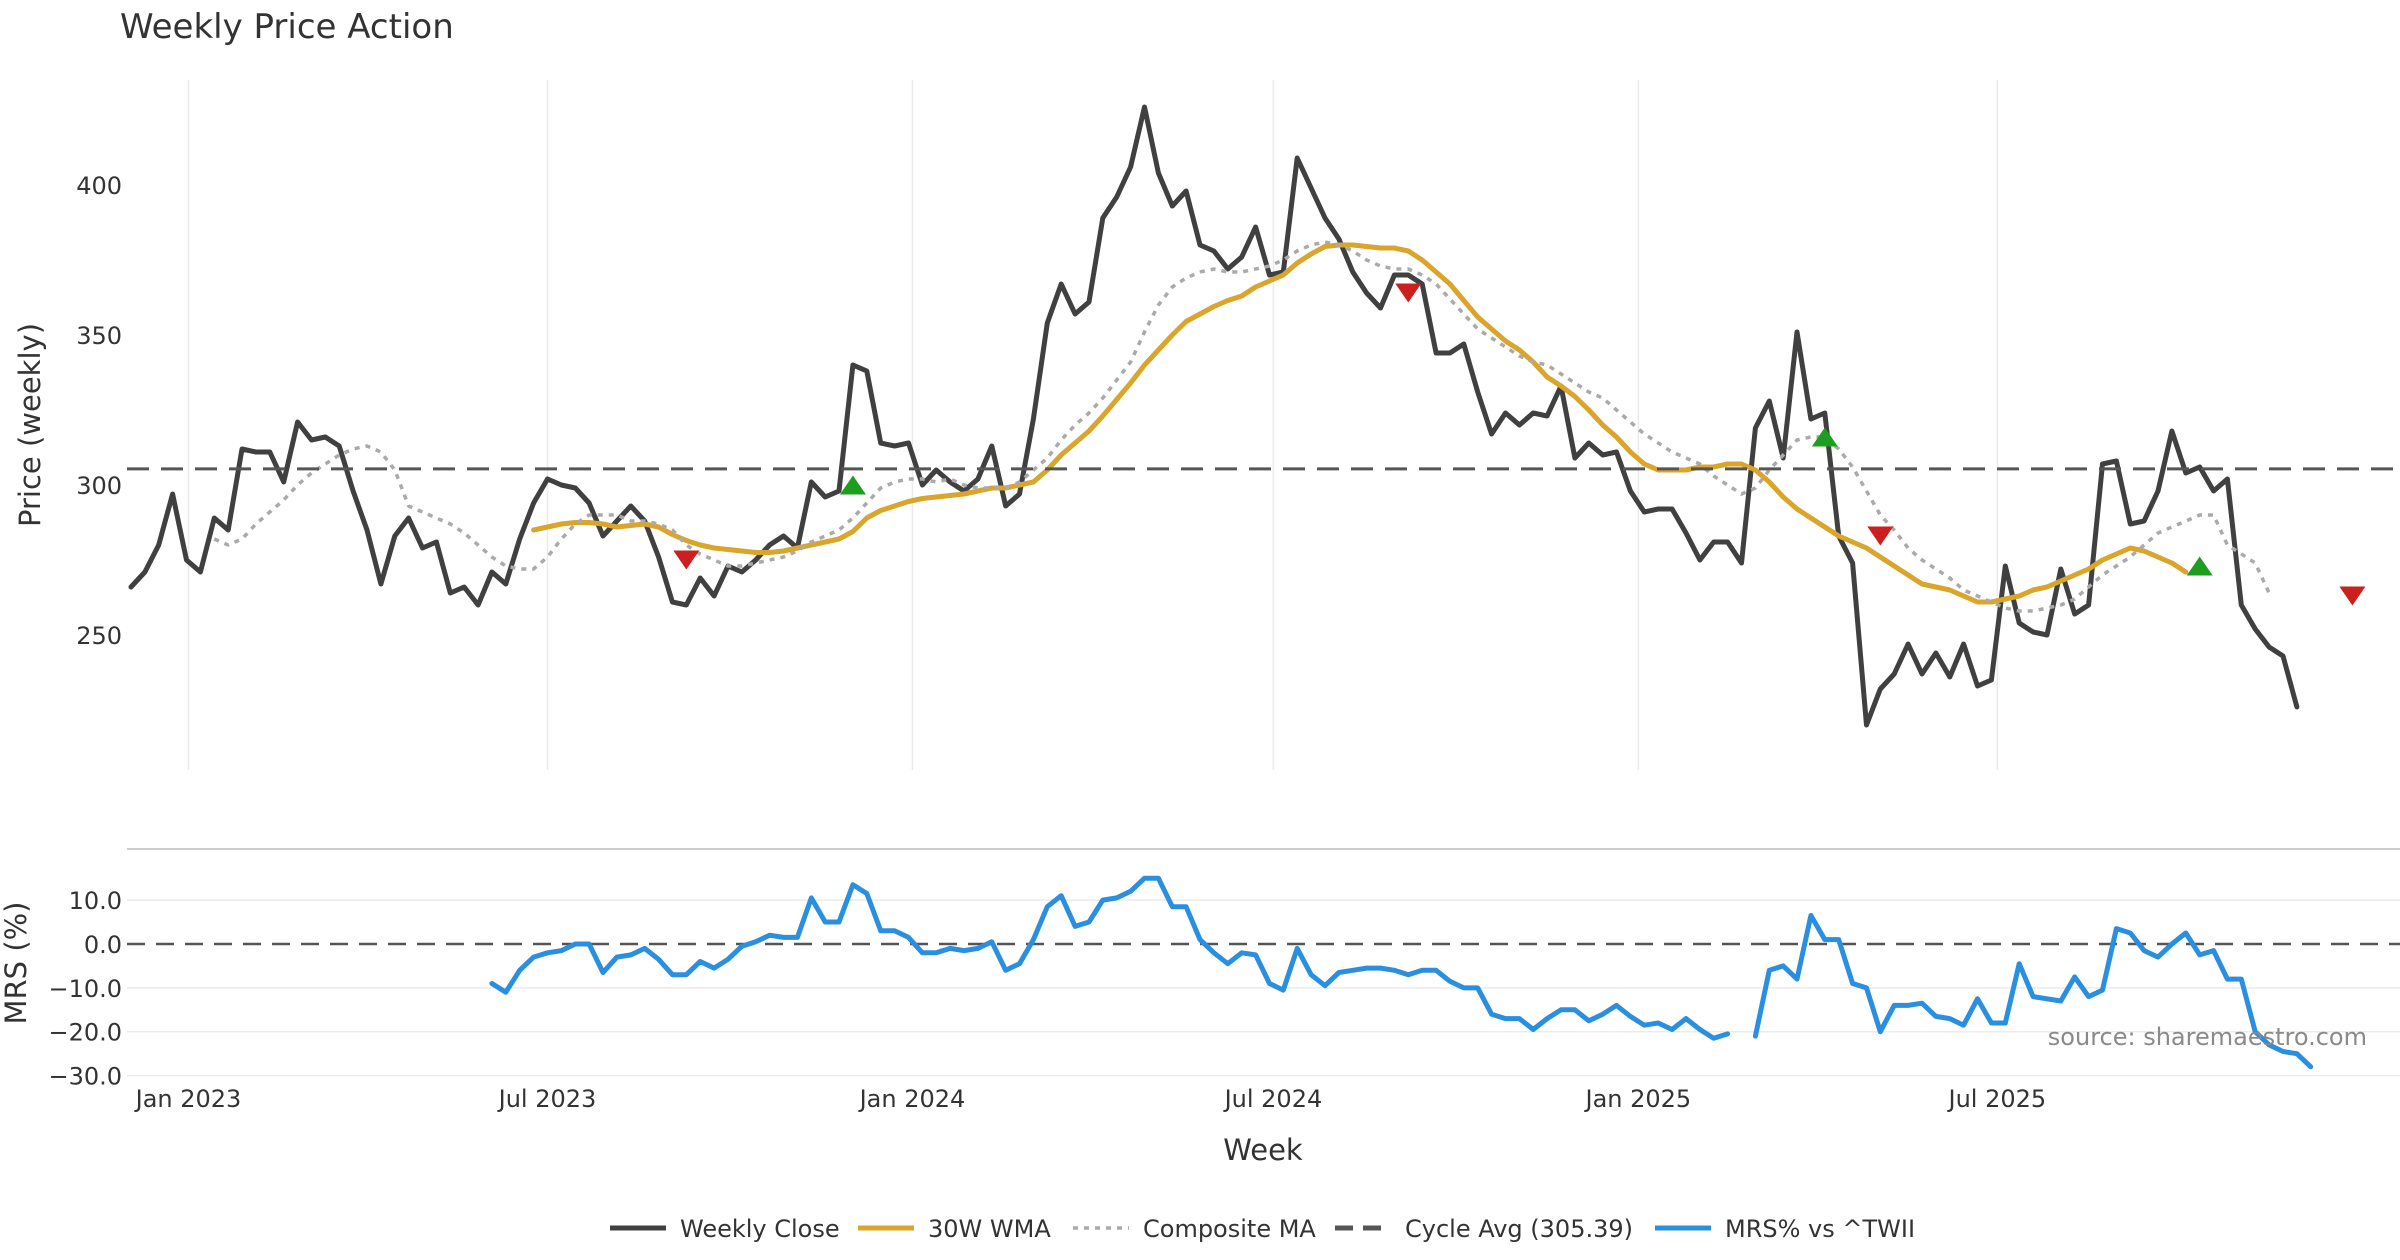  What do you see at coordinates (912, 1099) in the screenshot?
I see `x-tick-label: Jan 2024` at bounding box center [912, 1099].